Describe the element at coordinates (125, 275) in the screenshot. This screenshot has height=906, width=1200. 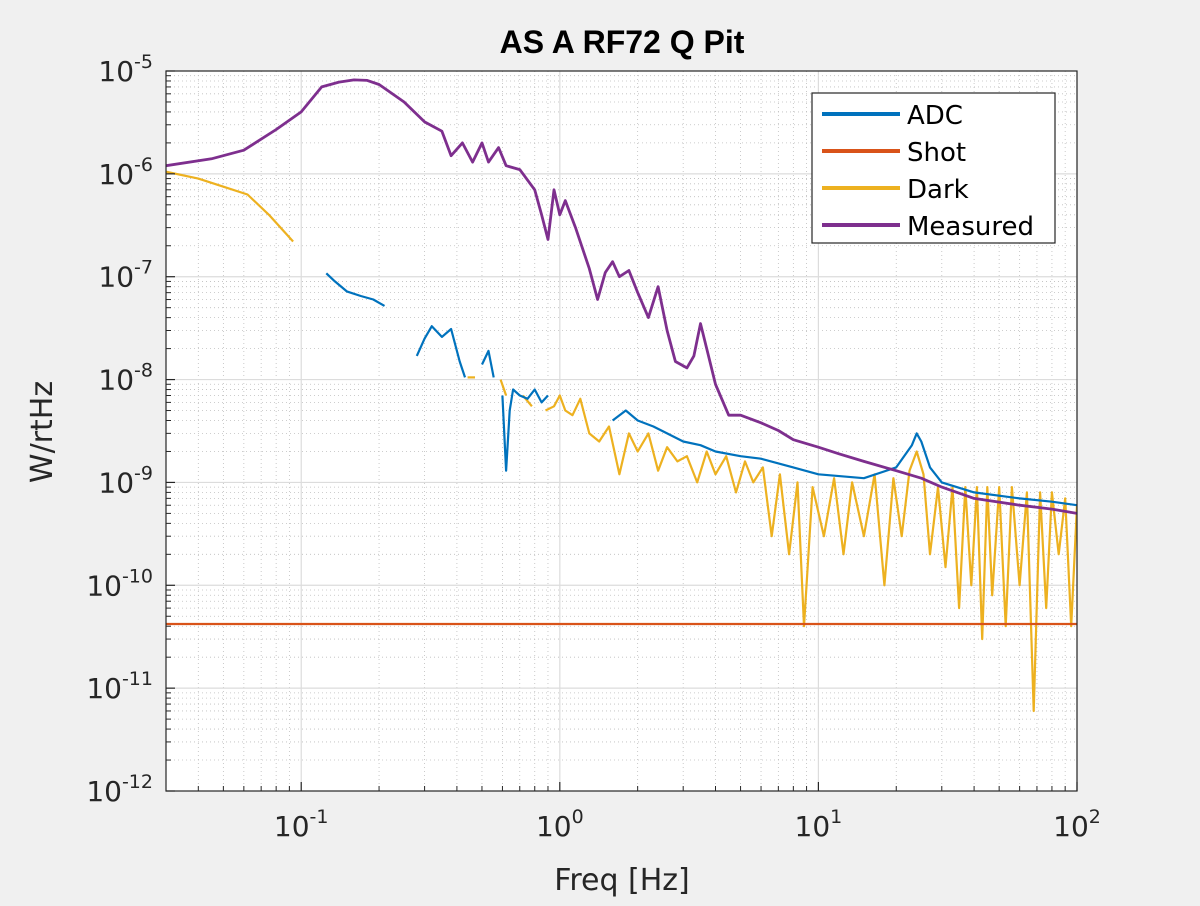
I see `y-tick-label: 10⁻⁷` at that location.